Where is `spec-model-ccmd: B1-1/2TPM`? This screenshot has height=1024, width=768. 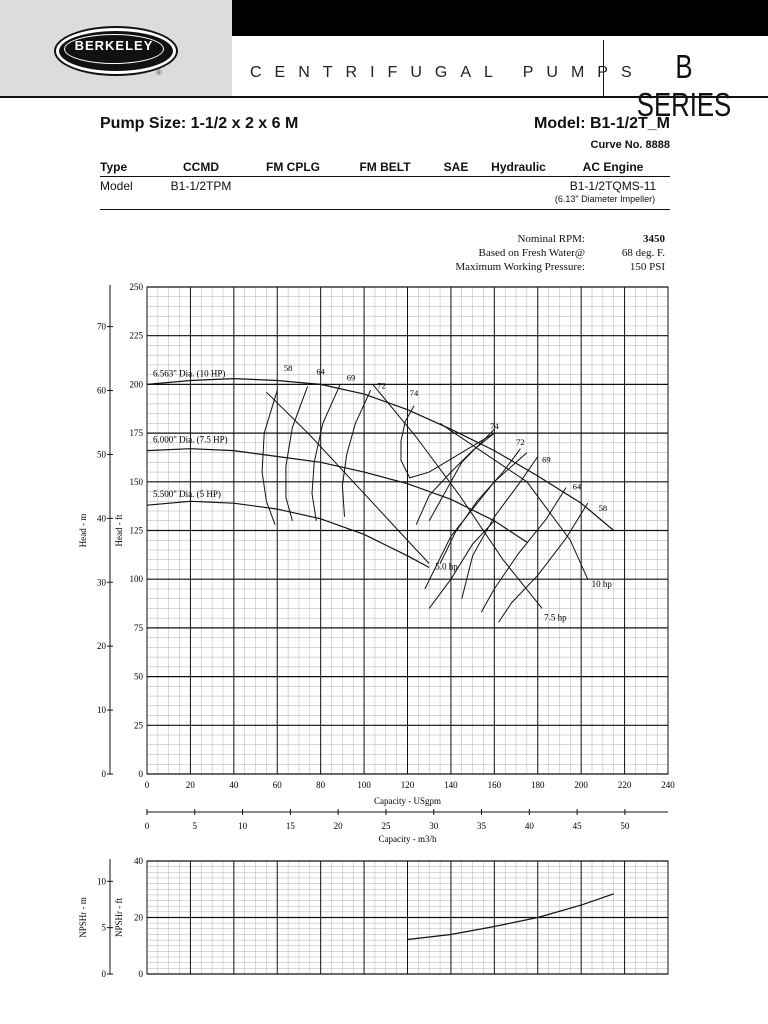
spec-model-ccmd: B1-1/2TPM is located at coordinates (201, 186).